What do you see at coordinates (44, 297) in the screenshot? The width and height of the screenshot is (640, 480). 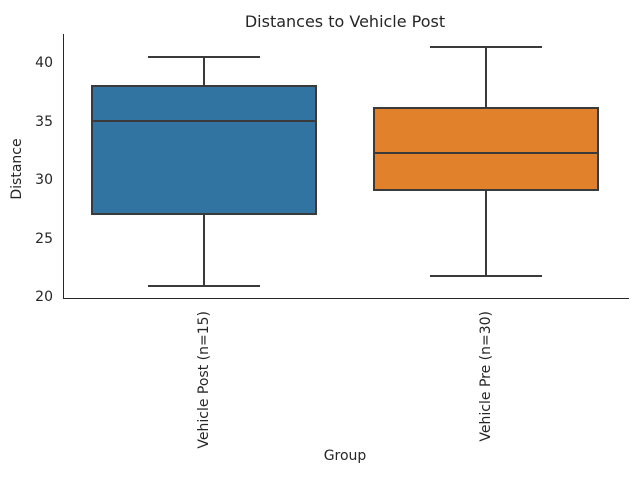 I see `y-tick-label: 20` at bounding box center [44, 297].